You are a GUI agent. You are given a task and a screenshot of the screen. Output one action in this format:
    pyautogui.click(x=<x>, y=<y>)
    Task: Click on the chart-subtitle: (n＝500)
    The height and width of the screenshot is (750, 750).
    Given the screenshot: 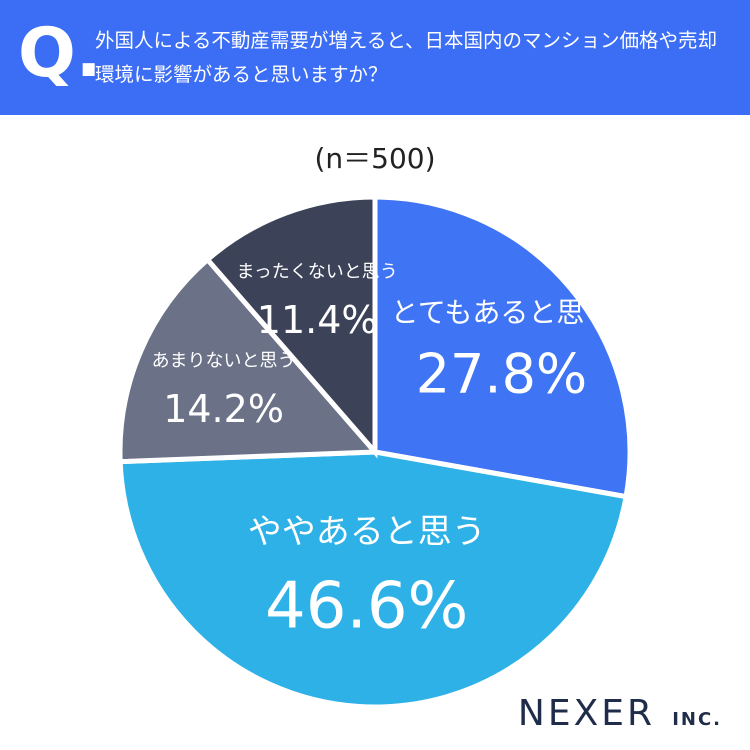 What is the action you would take?
    pyautogui.click(x=374, y=158)
    